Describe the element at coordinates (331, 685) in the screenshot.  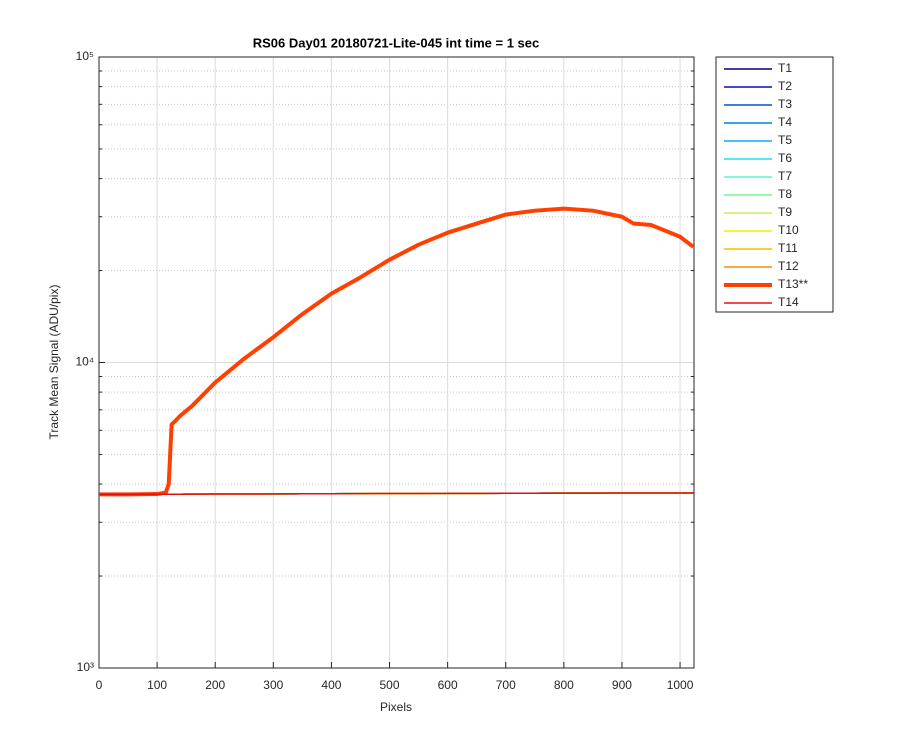
I see `x-tick-label: 400` at that location.